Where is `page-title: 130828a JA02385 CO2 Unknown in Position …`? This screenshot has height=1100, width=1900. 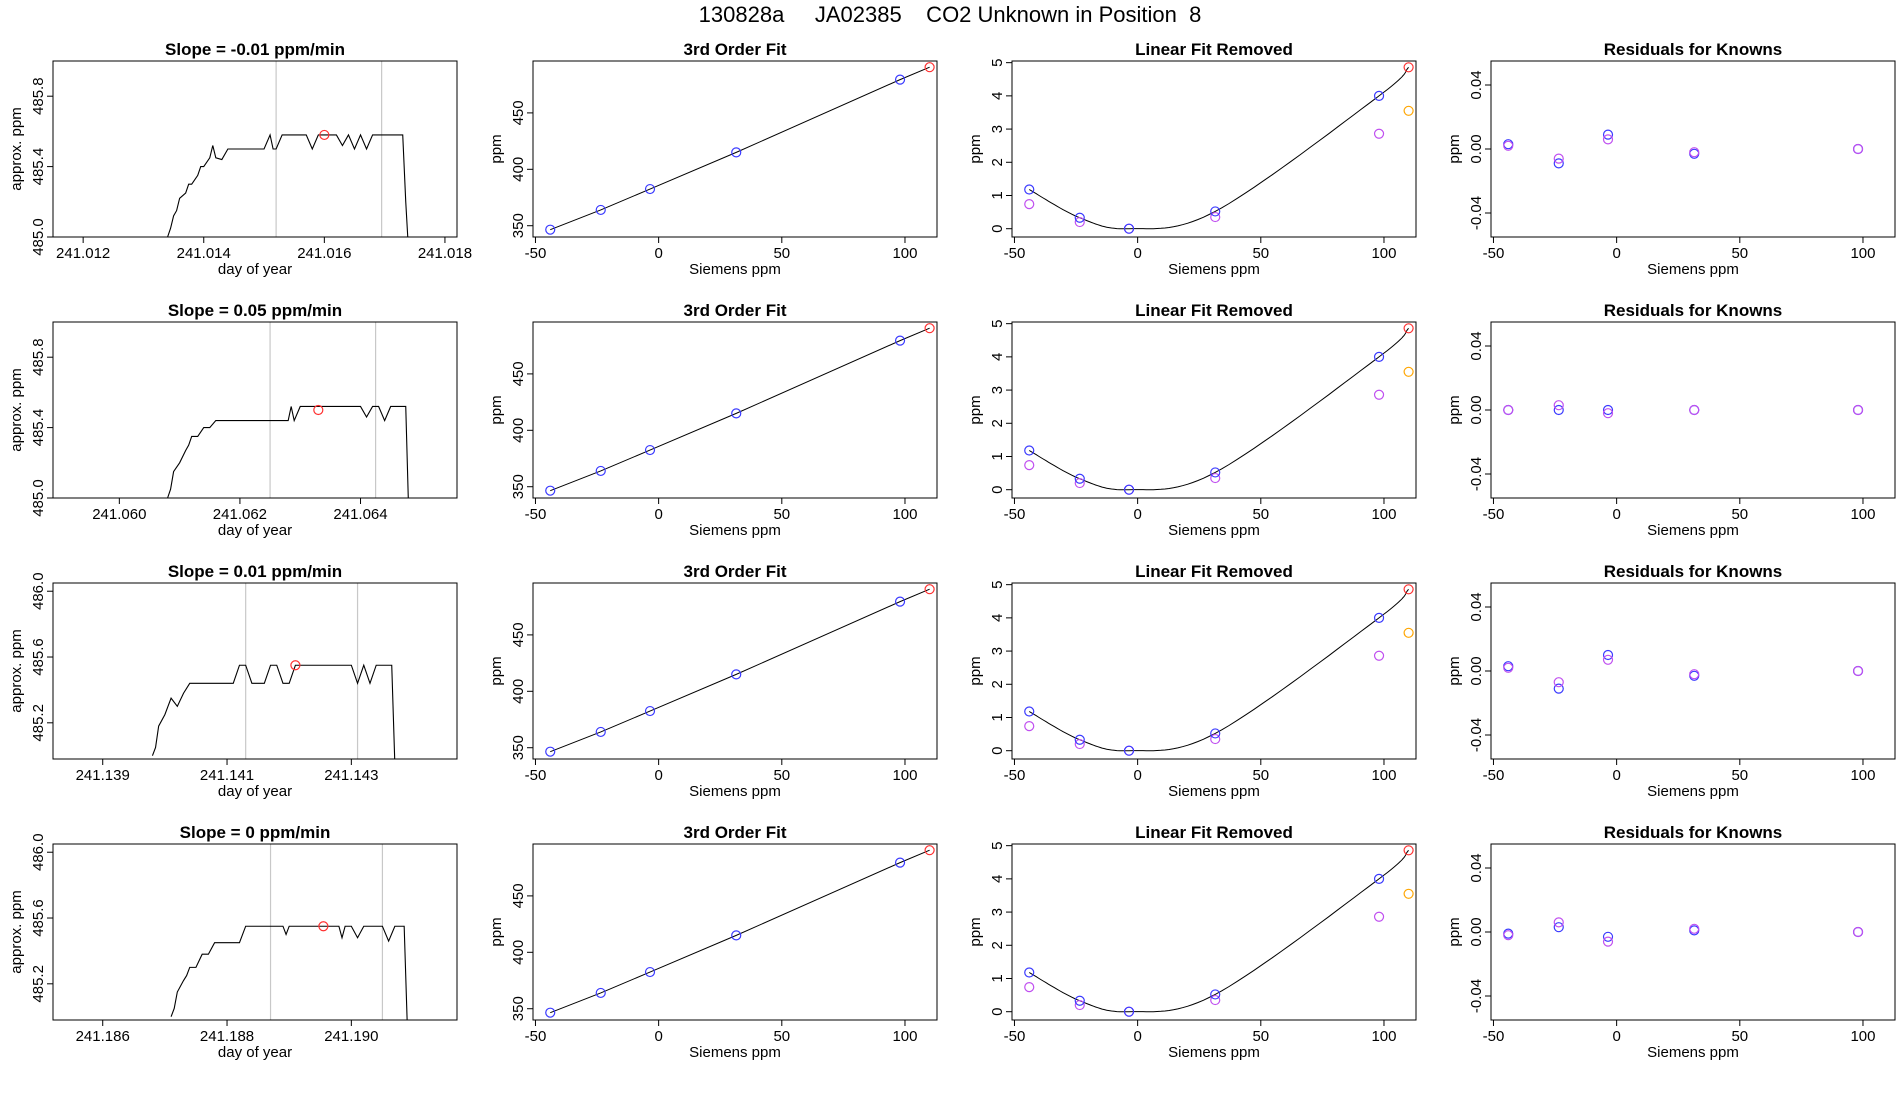
page-title: 130828a JA02385 CO2 Unknown in Position … is located at coordinates (950, 14).